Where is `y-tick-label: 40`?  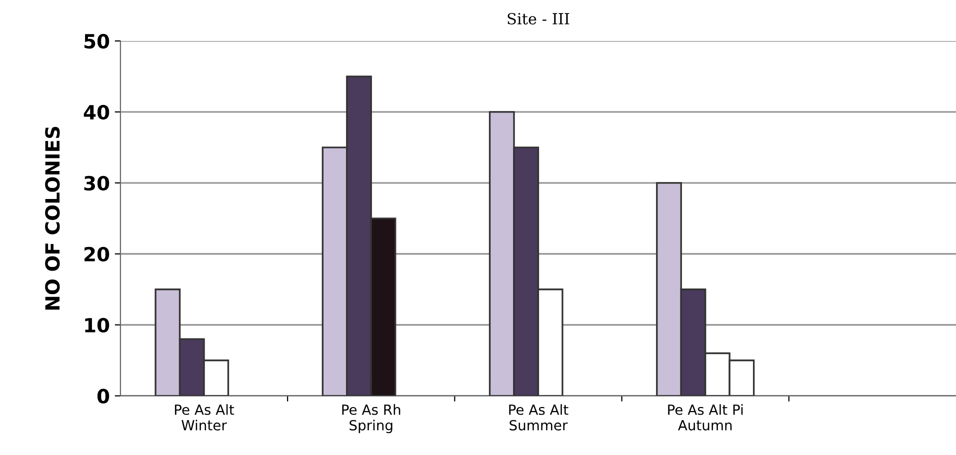 y-tick-label: 40 is located at coordinates (97, 112).